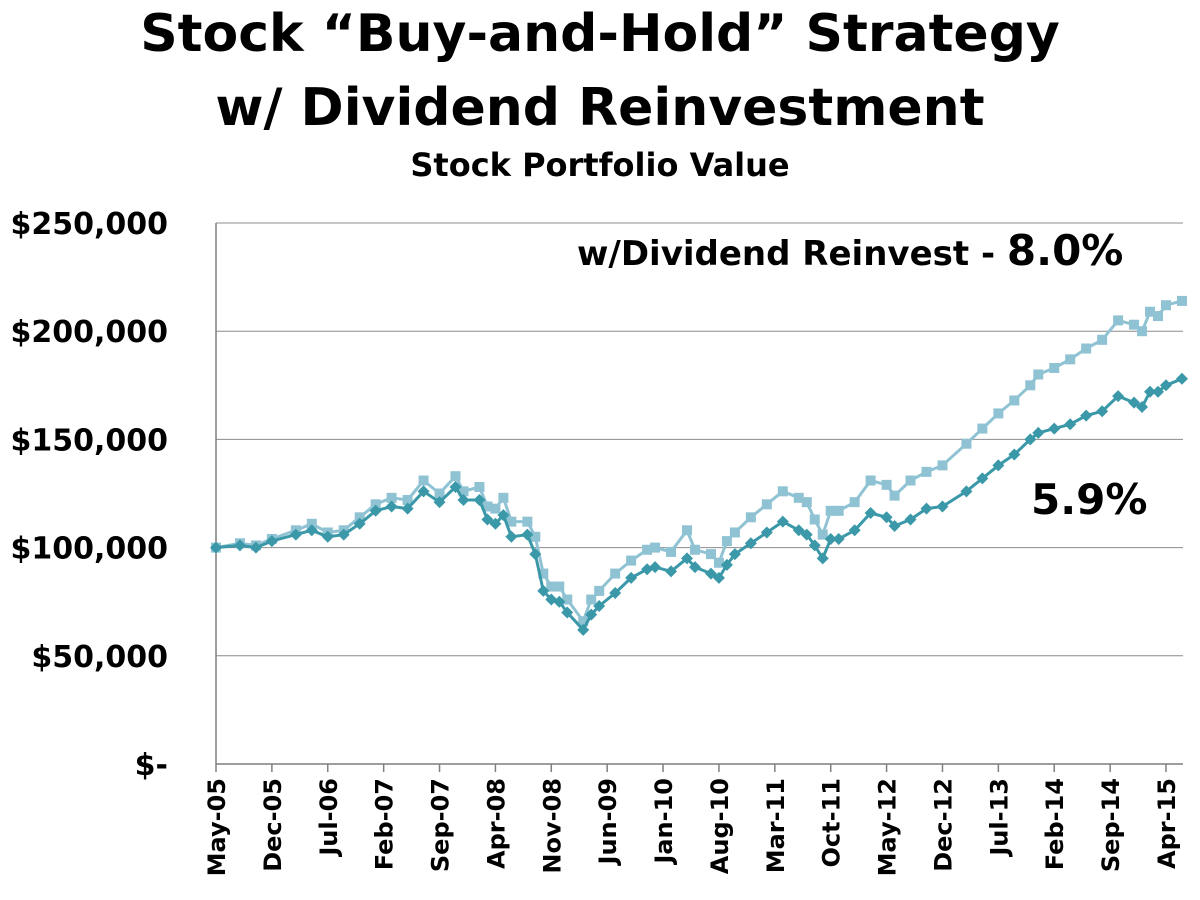  What do you see at coordinates (385, 824) in the screenshot?
I see `x-tick-label: Feb-07` at bounding box center [385, 824].